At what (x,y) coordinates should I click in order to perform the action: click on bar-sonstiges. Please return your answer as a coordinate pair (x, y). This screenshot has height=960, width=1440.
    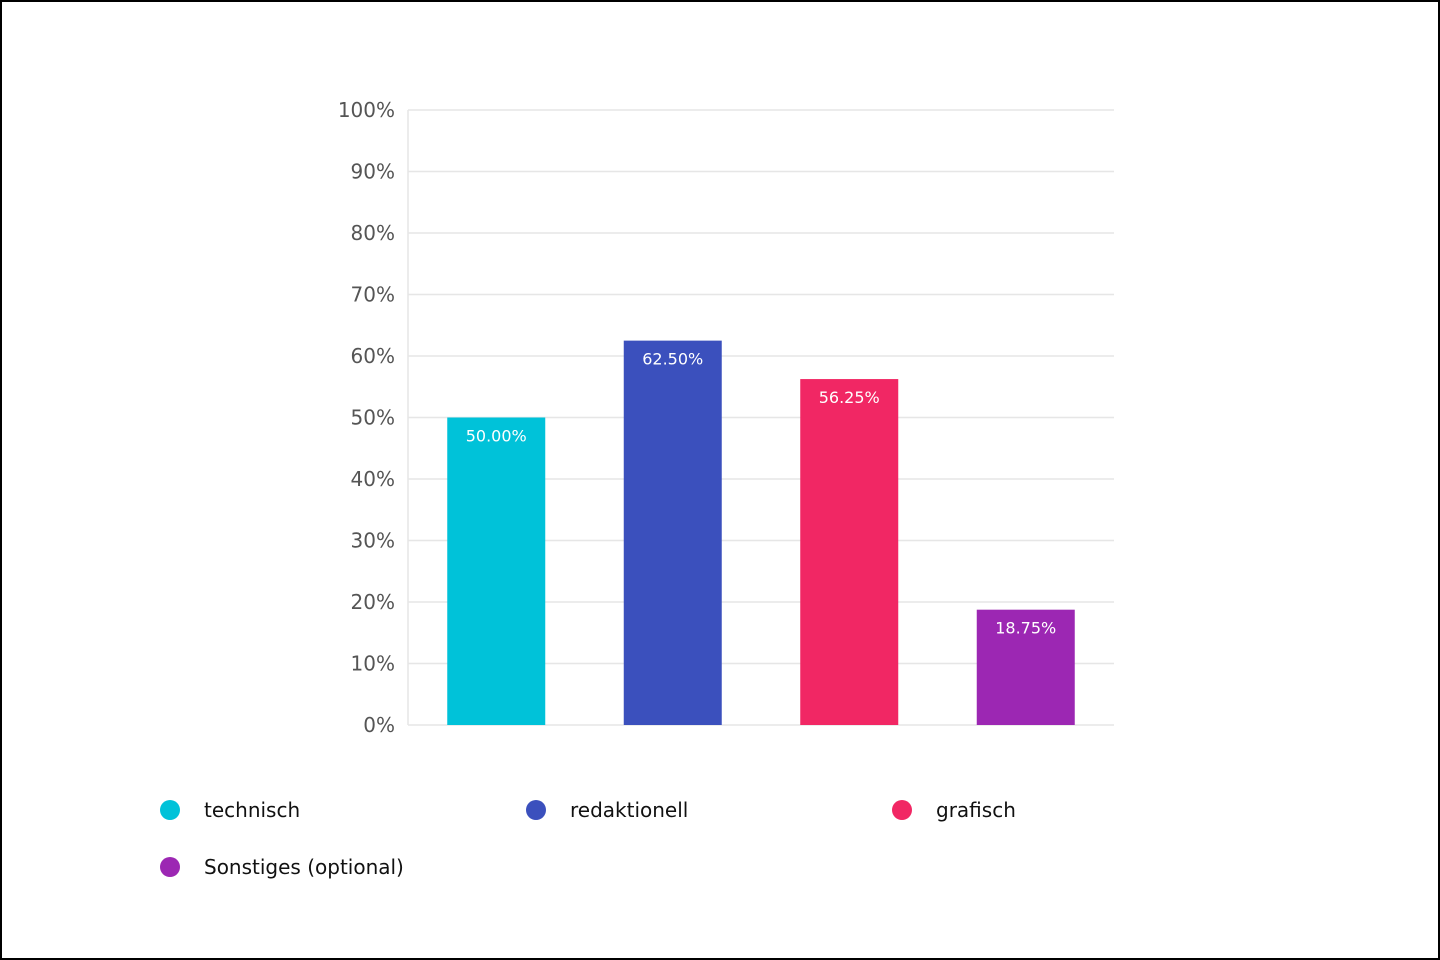
    Looking at the image, I should click on (1025, 667).